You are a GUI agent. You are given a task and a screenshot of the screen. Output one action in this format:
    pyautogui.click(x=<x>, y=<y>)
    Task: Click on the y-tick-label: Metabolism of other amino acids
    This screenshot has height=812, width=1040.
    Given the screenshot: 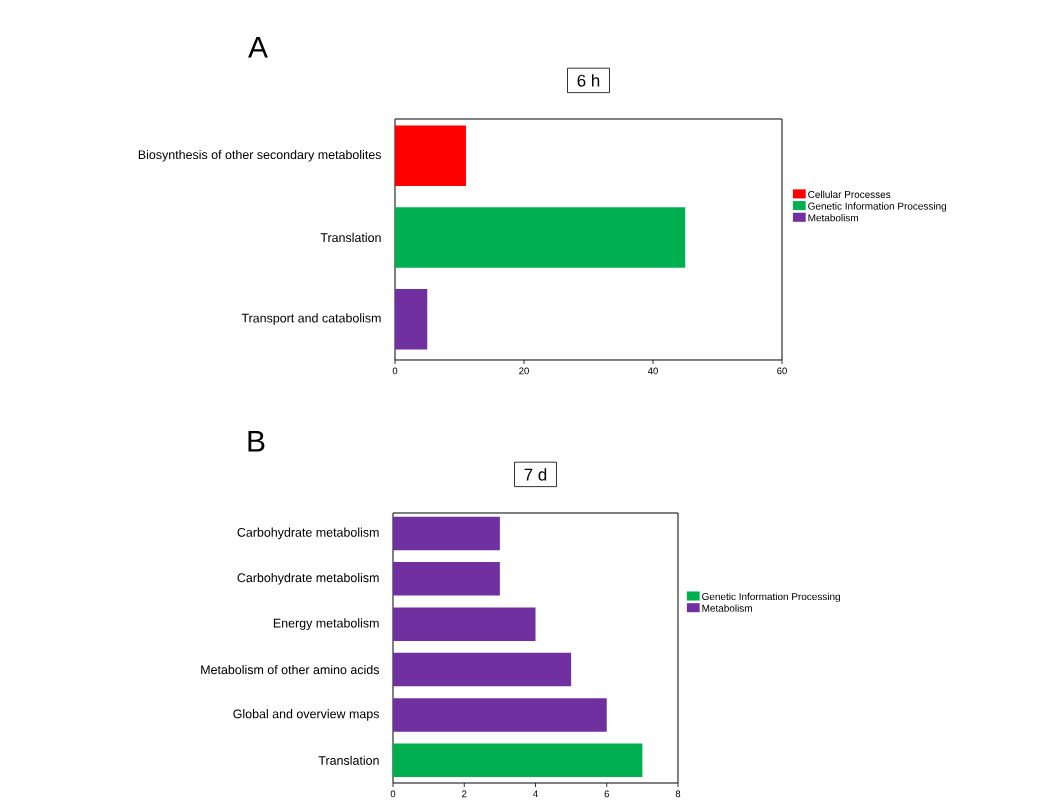 What is the action you would take?
    pyautogui.click(x=290, y=669)
    